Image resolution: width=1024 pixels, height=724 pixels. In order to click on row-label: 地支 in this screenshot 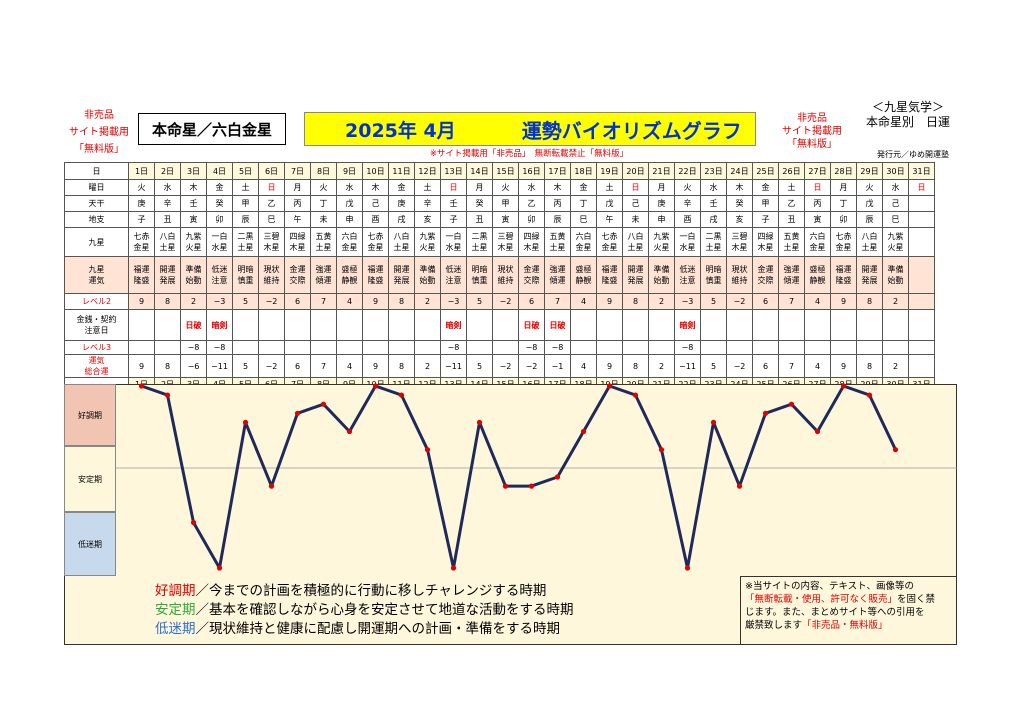, I will do `click(96, 219)`.